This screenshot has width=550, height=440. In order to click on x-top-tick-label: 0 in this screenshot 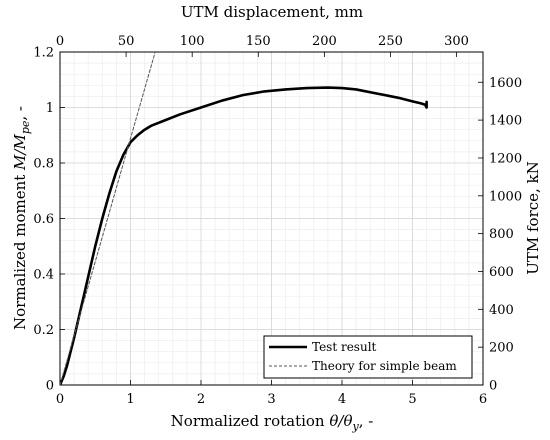, I will do `click(60, 41)`.